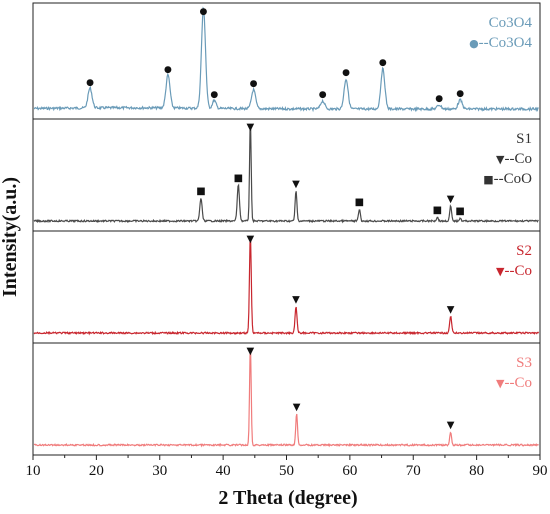 The width and height of the screenshot is (550, 514). Describe the element at coordinates (413, 471) in the screenshot. I see `x-tick-label: 70` at that location.